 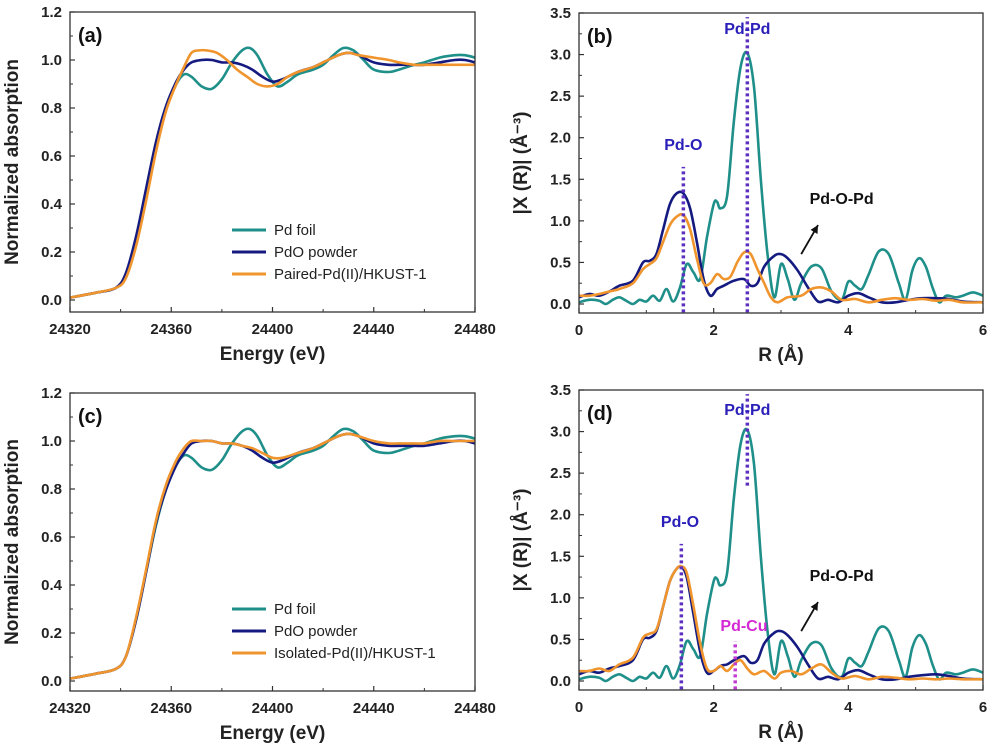 I want to click on legend-entry: Isolated-Pd(II)/HKUST-1, so click(x=355, y=653).